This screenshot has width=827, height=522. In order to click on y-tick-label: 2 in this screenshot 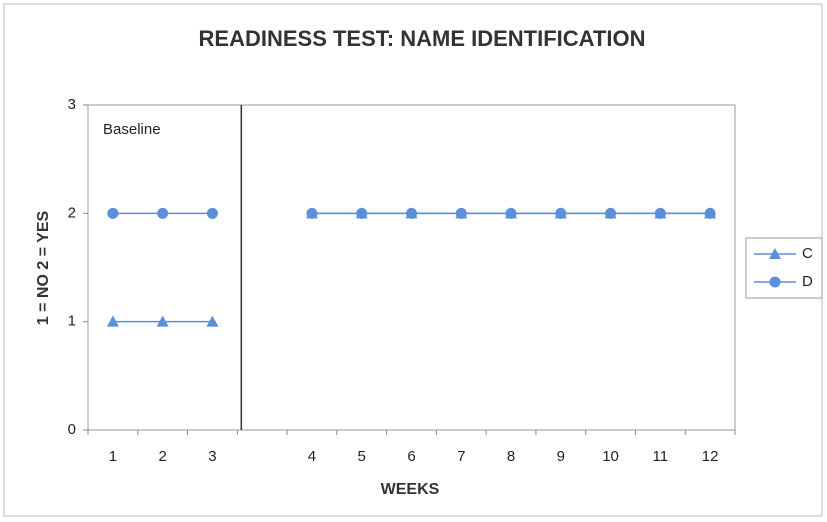, I will do `click(72, 212)`.